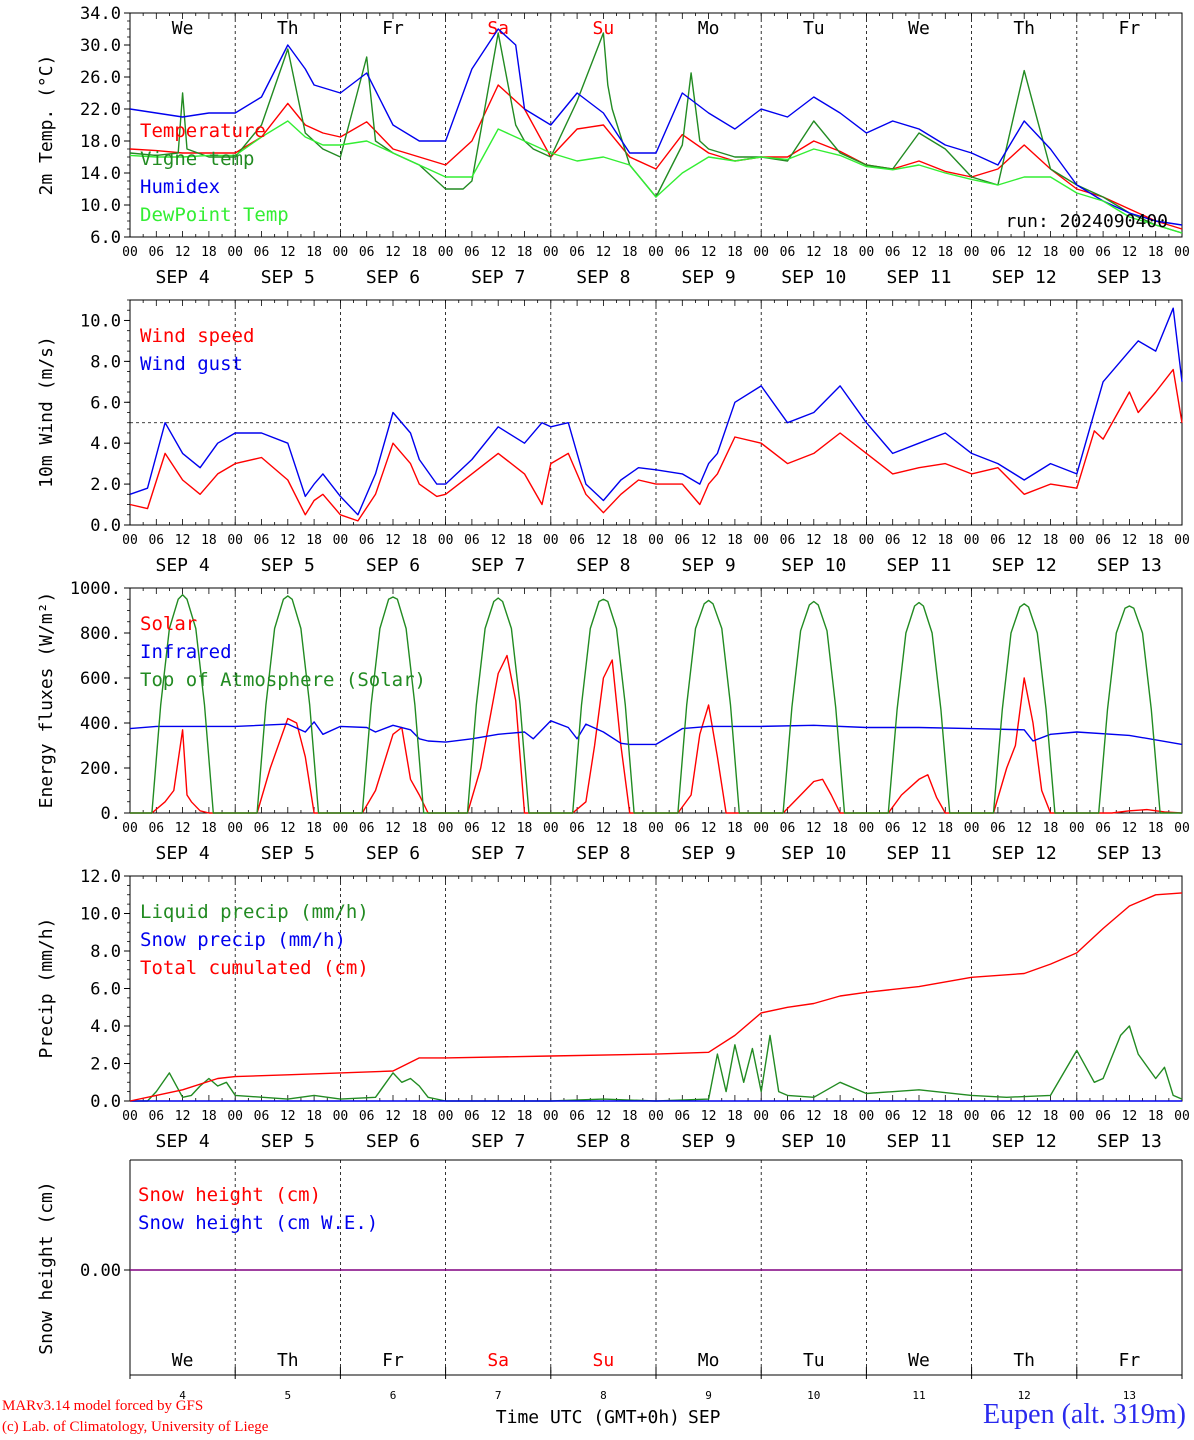 The height and width of the screenshot is (1440, 1194). I want to click on precip-series-line, so click(656, 997).